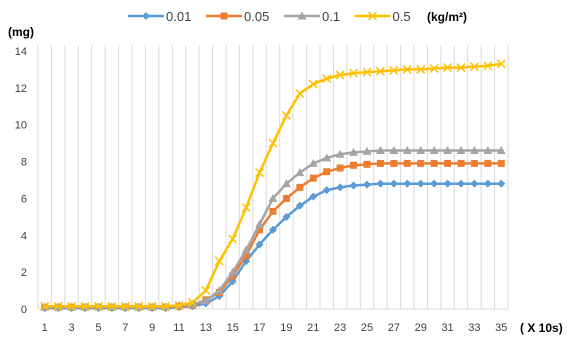 The height and width of the screenshot is (340, 572). Describe the element at coordinates (501, 328) in the screenshot. I see `x-tick-label: 35` at that location.